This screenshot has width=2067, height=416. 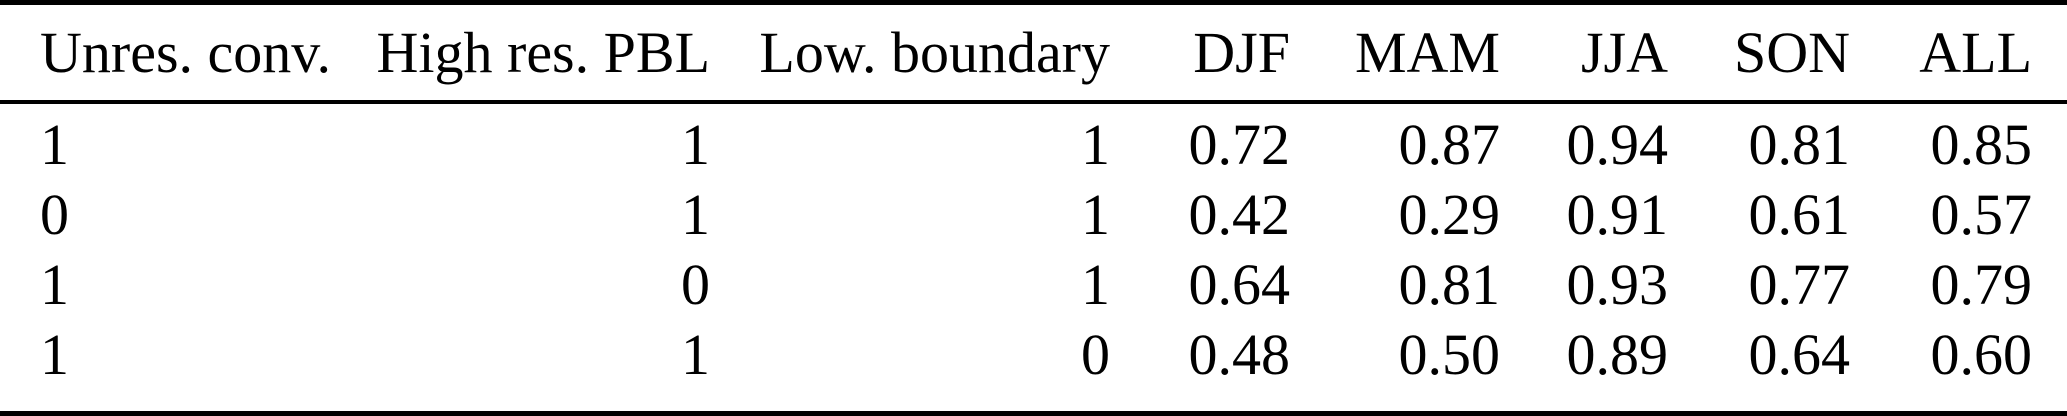 I want to click on table-cell: 0.93, so click(x=1617, y=284).